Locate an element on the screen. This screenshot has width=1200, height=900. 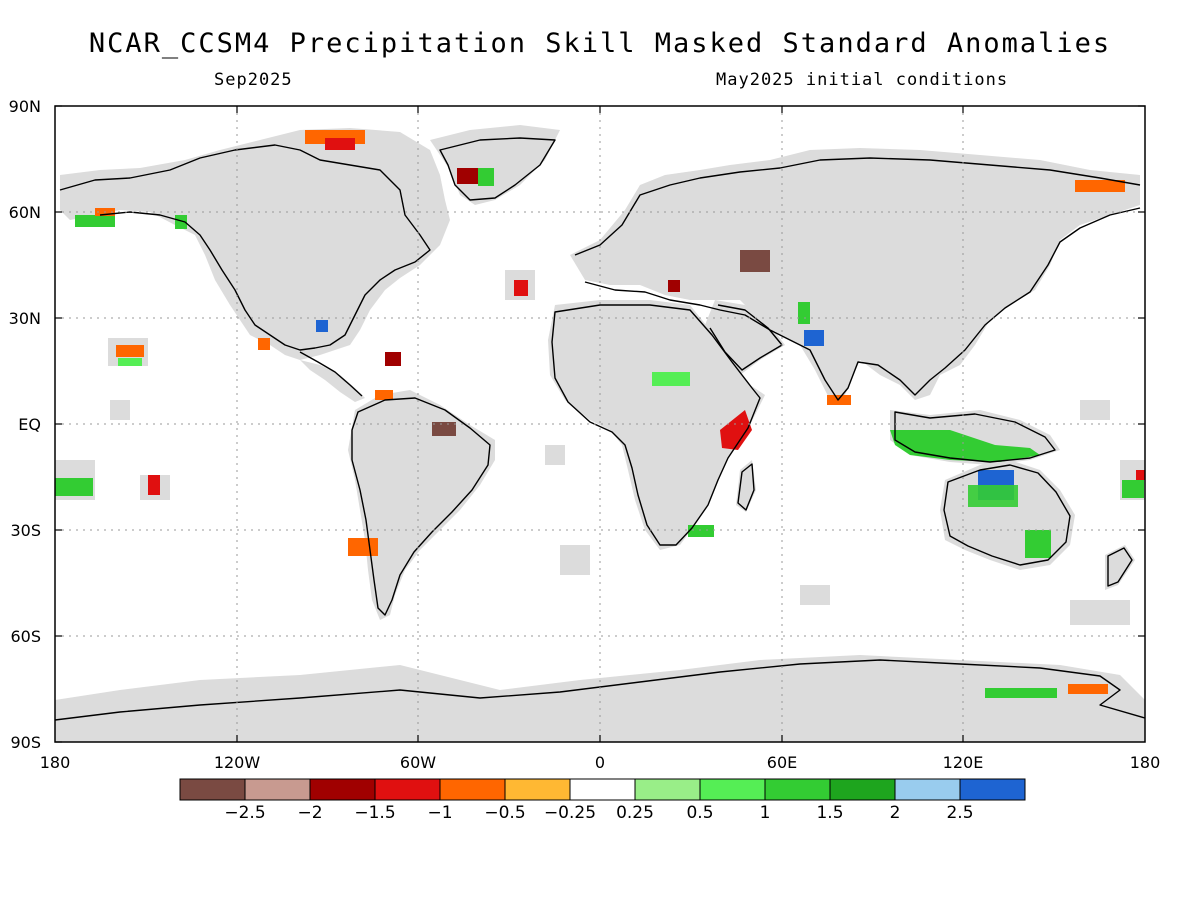
africa is located at coordinates (656, 425).